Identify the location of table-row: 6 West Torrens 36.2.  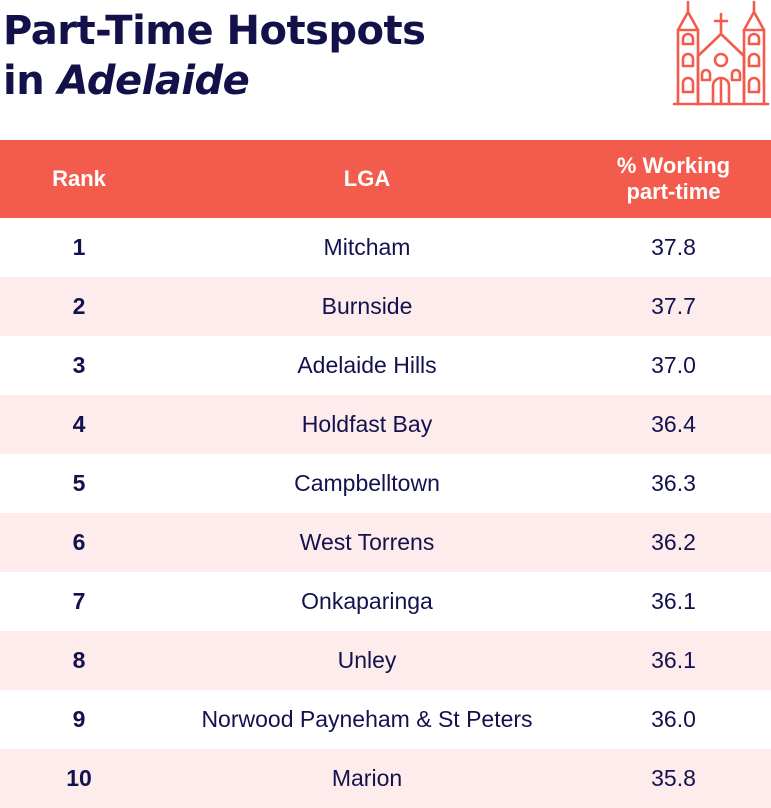
(385, 542).